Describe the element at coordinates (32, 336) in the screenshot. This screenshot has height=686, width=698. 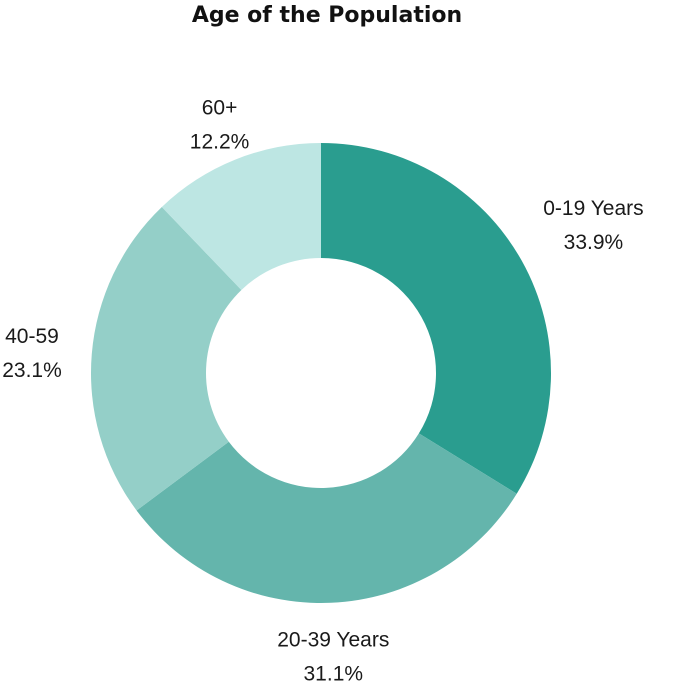
I see `slice-category-label: 40-59` at that location.